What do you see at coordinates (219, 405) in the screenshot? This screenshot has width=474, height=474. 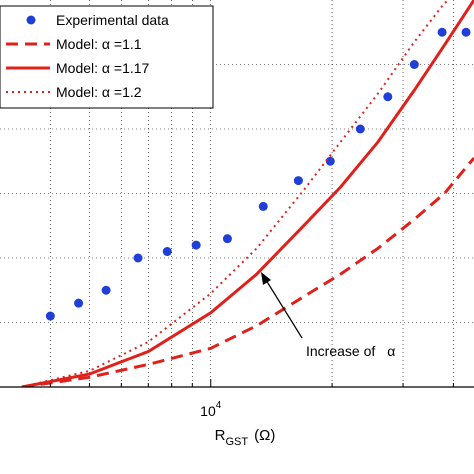 I see `x-tick-exponent: 4` at bounding box center [219, 405].